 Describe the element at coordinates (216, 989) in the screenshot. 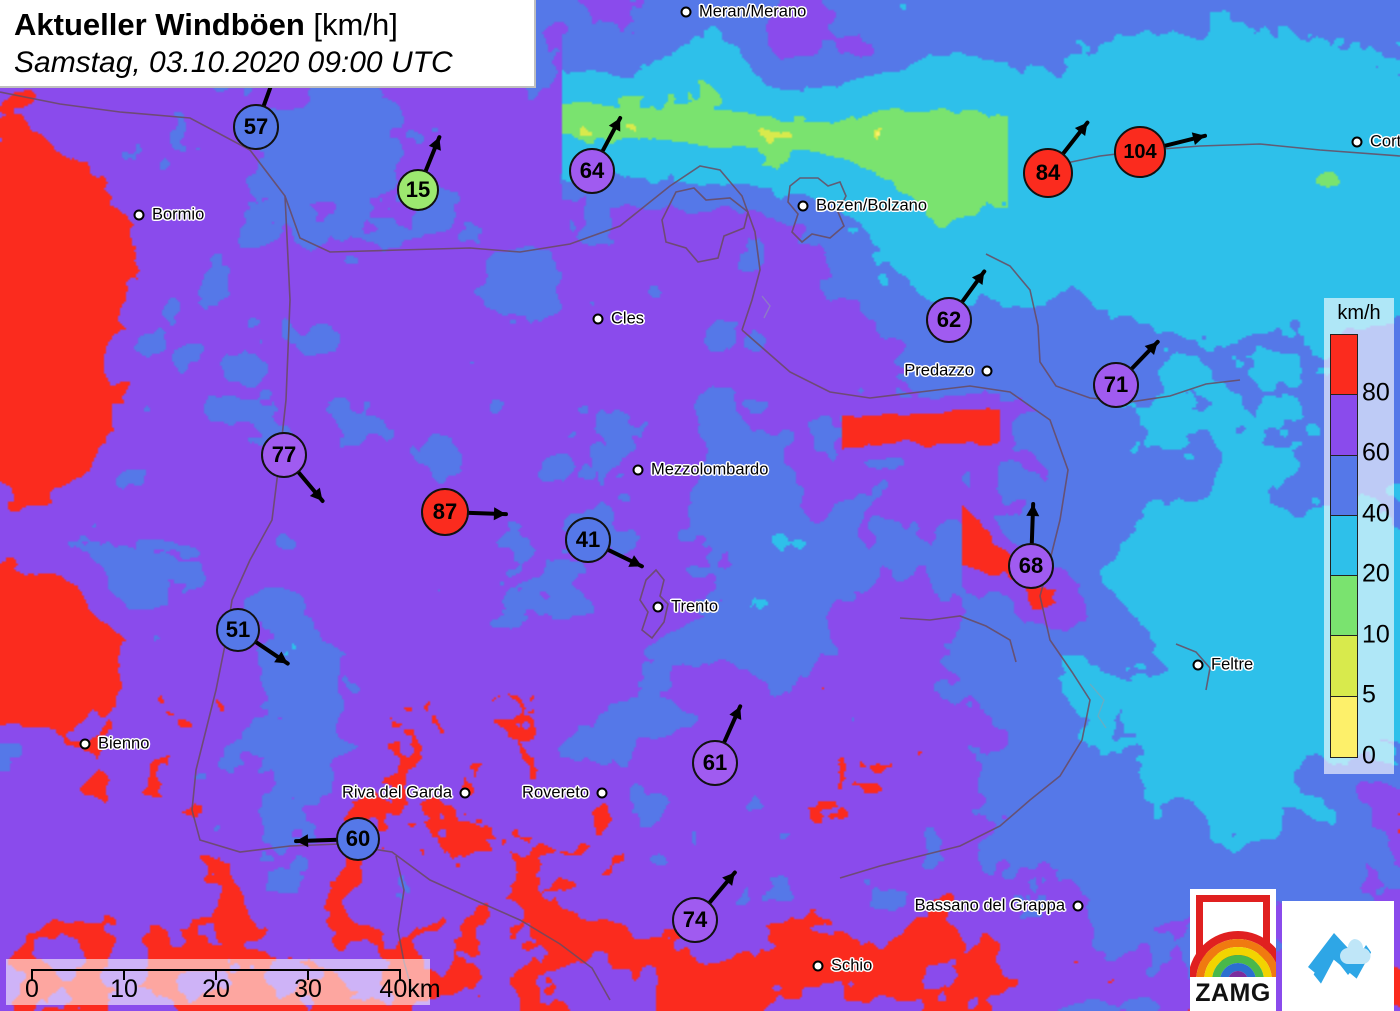

I see `scale-label: 20` at that location.